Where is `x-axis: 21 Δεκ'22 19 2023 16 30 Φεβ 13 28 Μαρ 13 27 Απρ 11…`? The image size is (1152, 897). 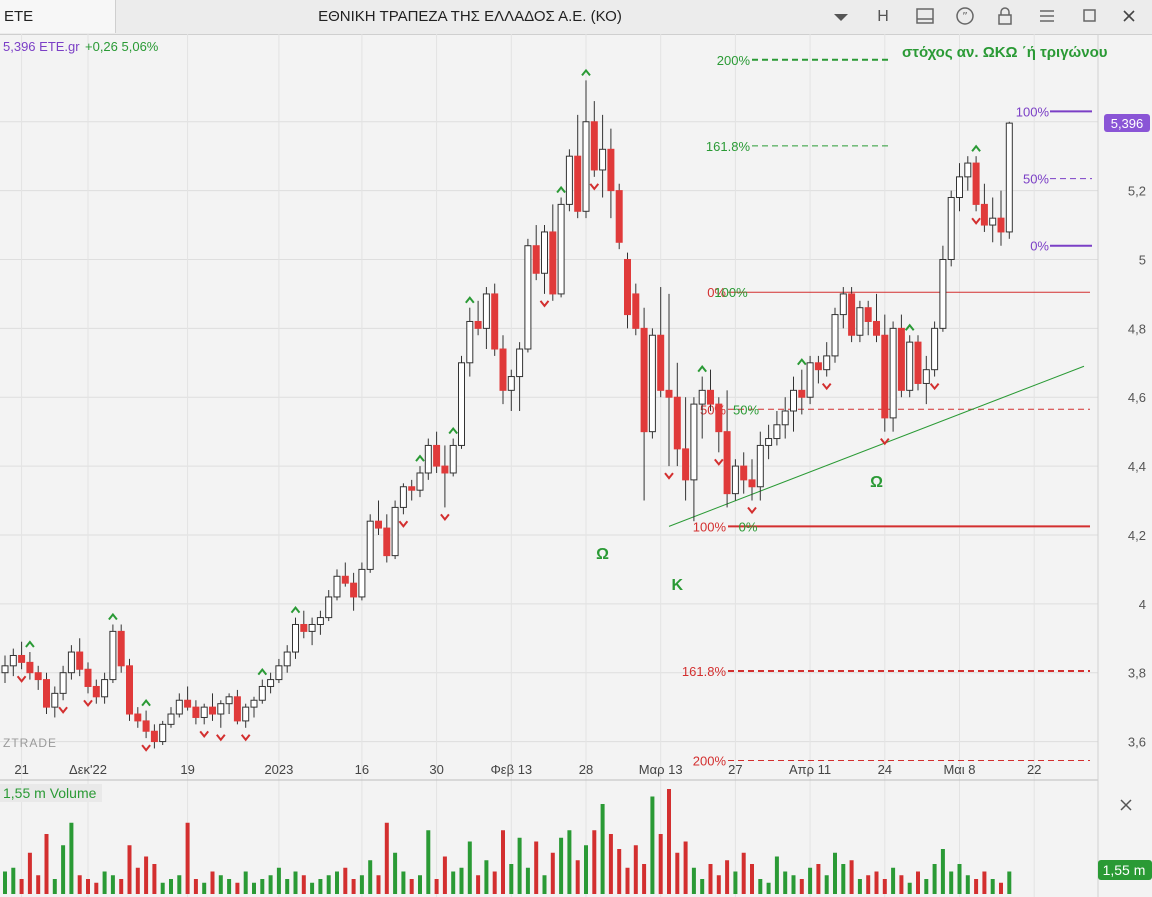
x-axis: 21 Δεκ'22 19 2023 16 30 Φεβ 13 28 Μαρ 13 27 Απρ 11… is located at coordinates (527, 769).